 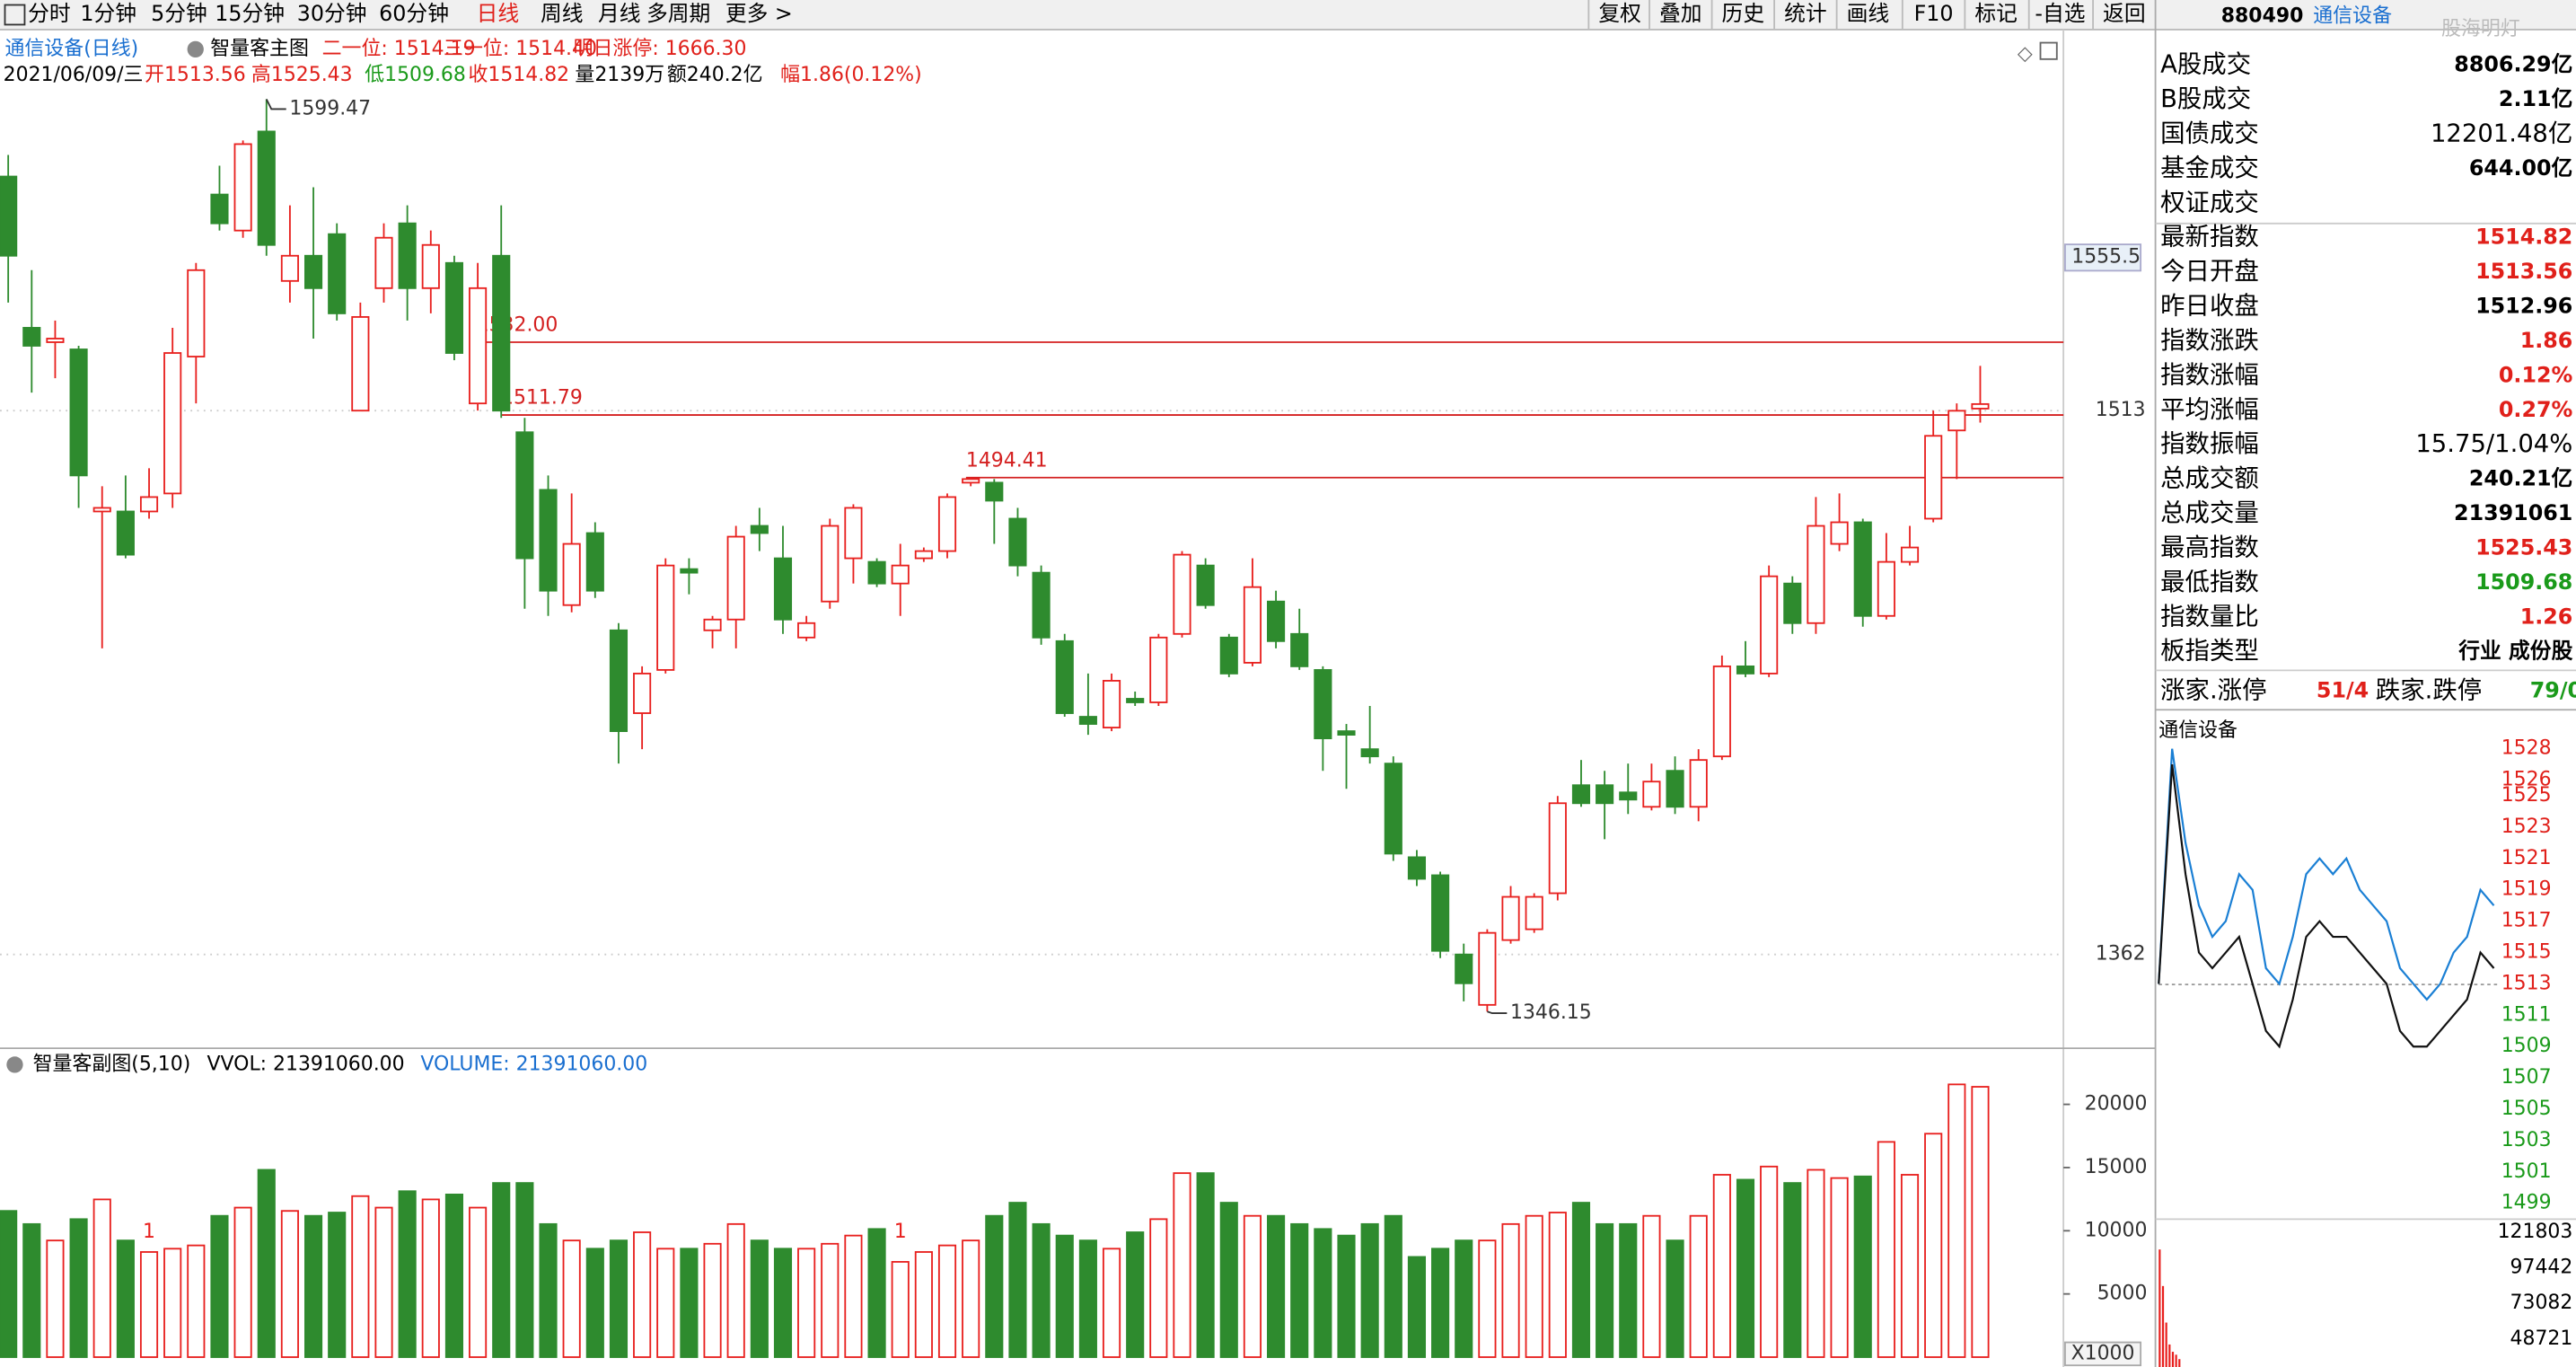 I want to click on tool-button: 叠加, so click(x=1680, y=14).